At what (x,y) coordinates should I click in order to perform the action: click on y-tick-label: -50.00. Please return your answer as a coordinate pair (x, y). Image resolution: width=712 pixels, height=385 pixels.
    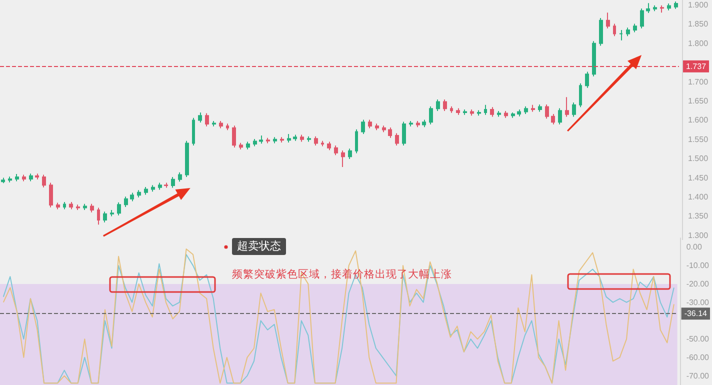
    Looking at the image, I should click on (698, 339).